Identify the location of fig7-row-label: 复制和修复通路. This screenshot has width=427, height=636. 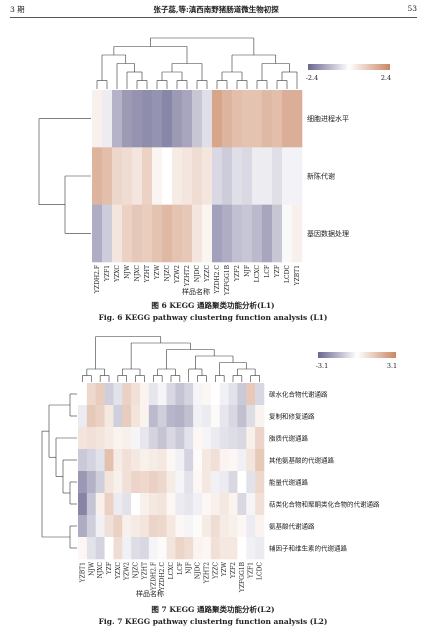
(292, 416).